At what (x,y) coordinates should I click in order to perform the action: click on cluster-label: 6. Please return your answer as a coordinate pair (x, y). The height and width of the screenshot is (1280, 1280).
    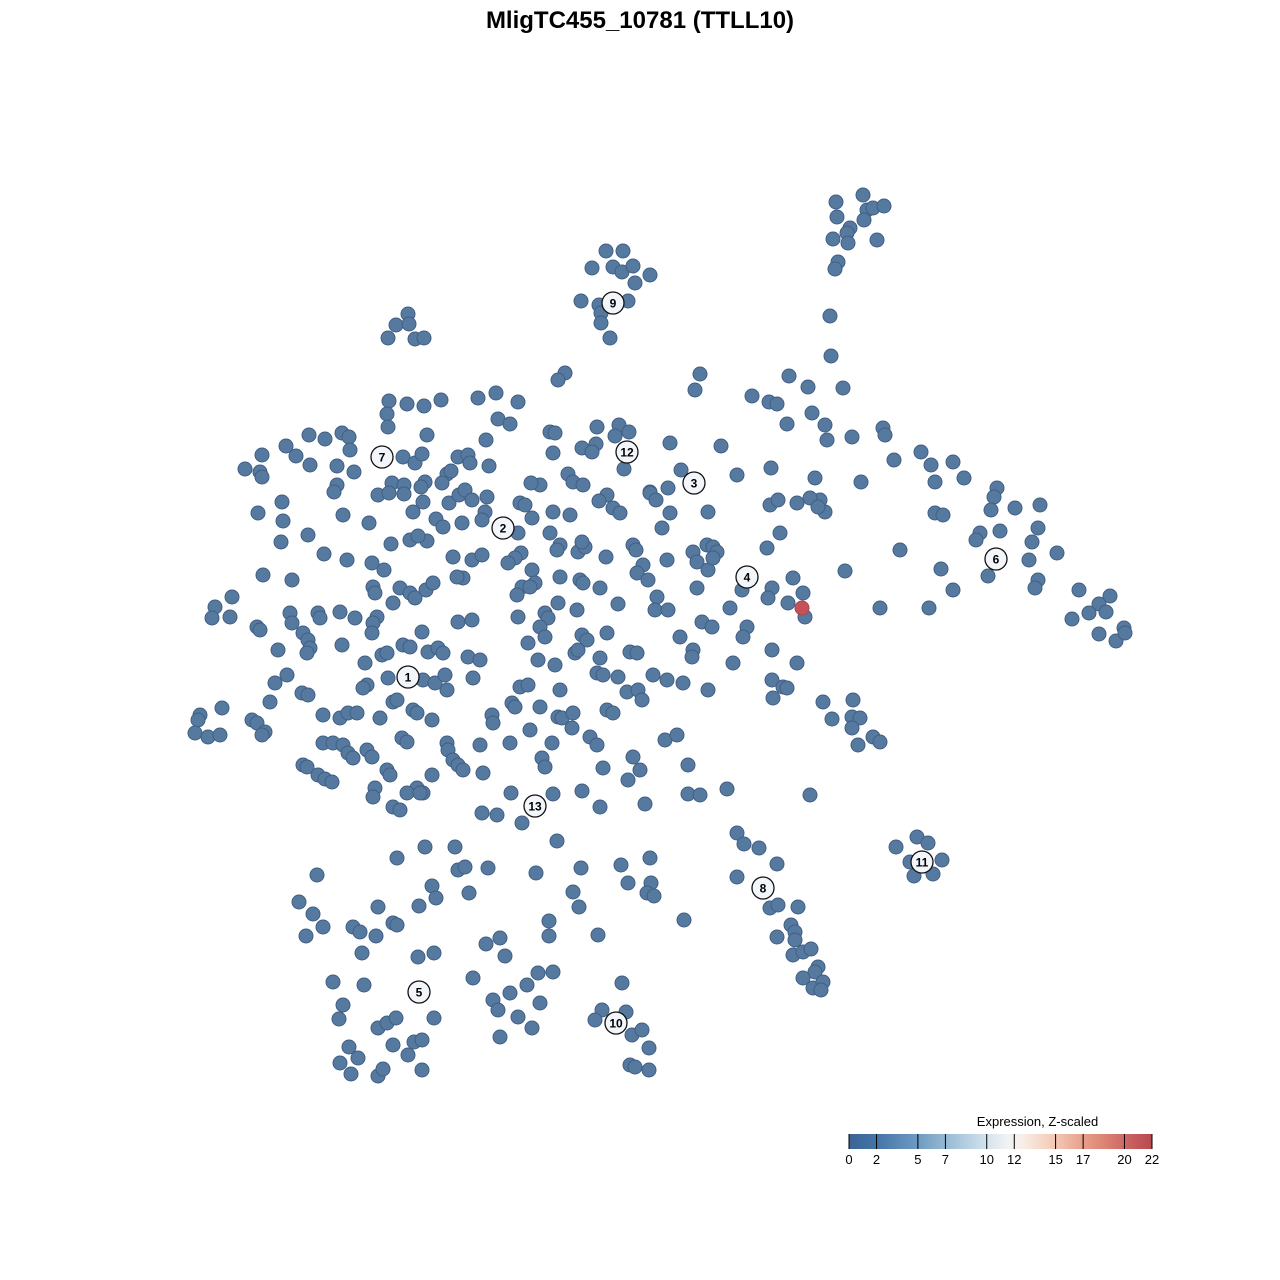
    Looking at the image, I should click on (996, 559).